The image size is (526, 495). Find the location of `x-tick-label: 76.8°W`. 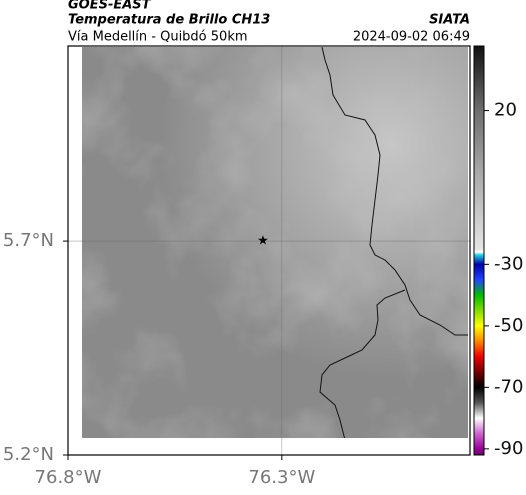

x-tick-label: 76.8°W is located at coordinates (68, 477).